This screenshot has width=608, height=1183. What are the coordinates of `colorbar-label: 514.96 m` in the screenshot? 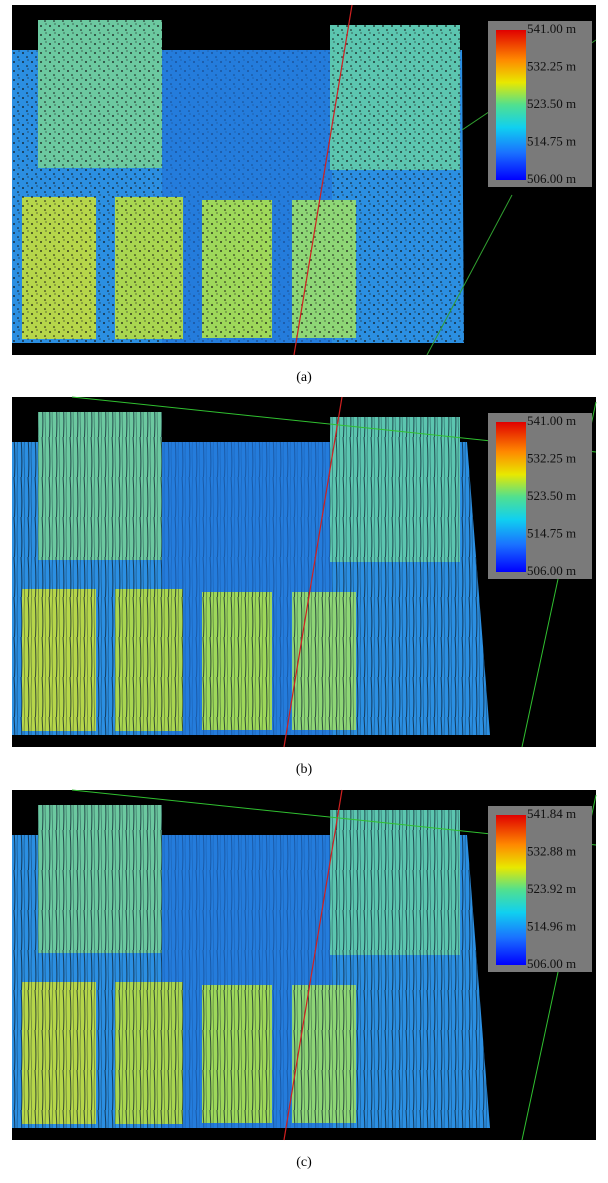 It's located at (551, 925).